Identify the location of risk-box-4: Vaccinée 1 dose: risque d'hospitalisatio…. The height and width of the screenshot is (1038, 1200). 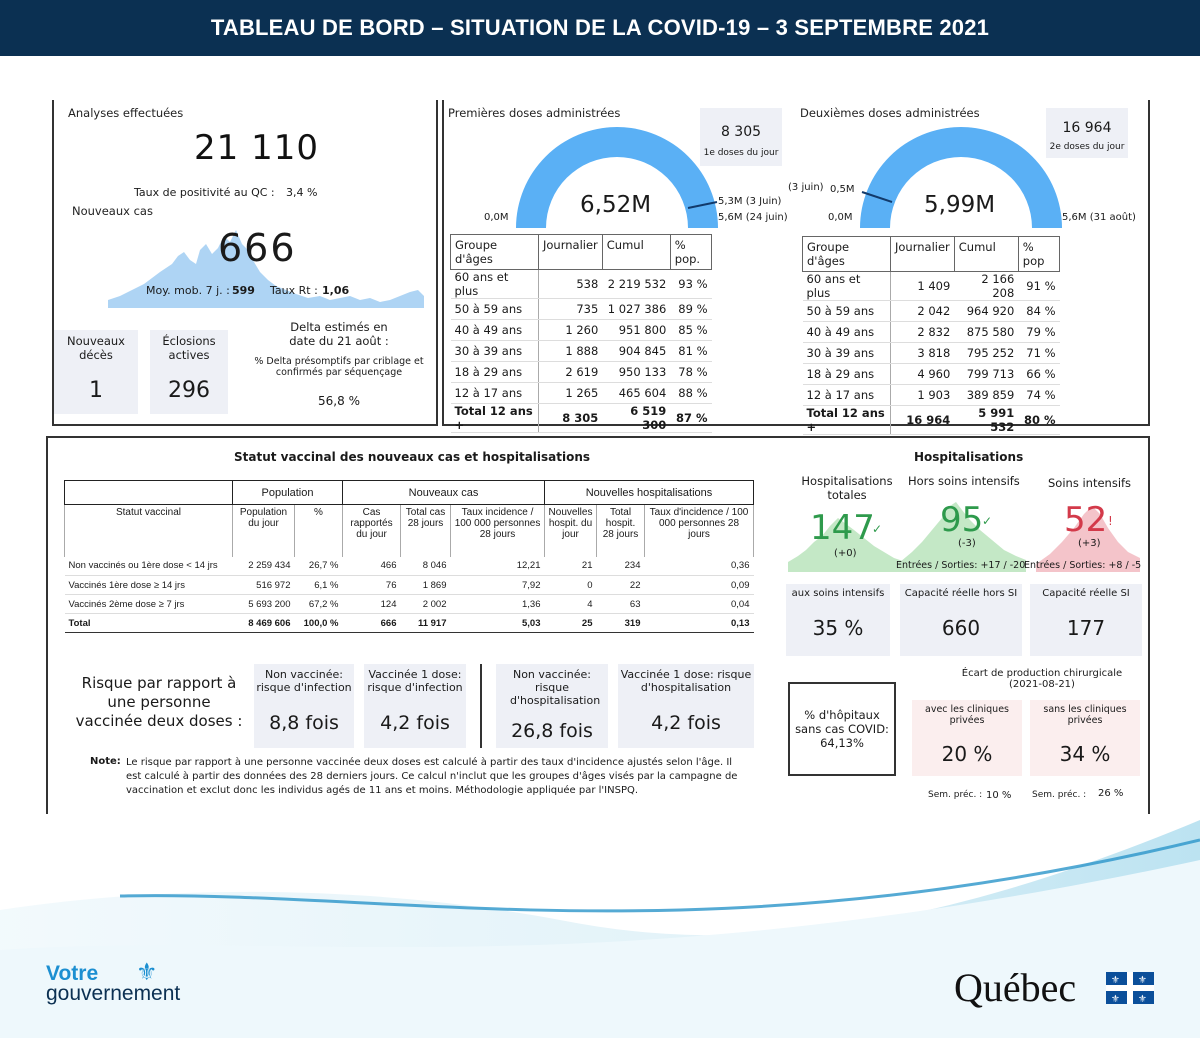
(686, 706).